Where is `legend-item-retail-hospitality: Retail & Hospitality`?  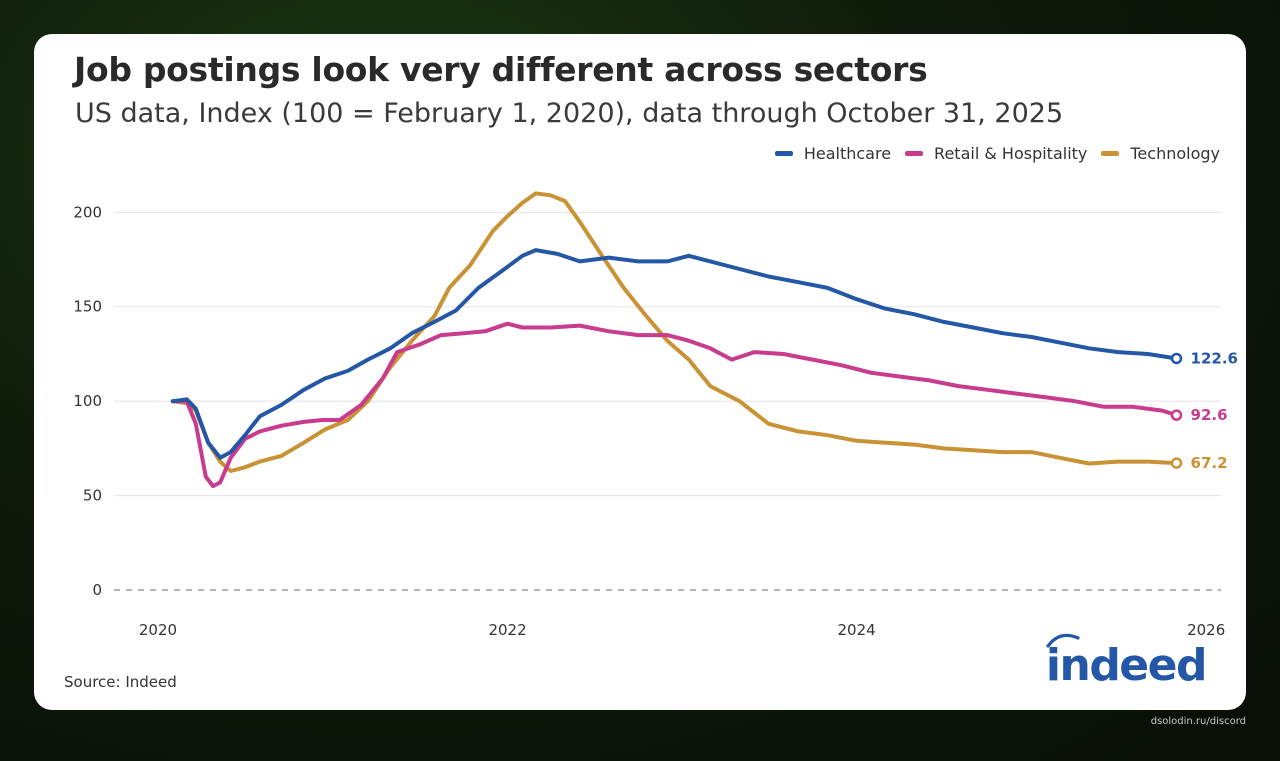
legend-item-retail-hospitality: Retail & Hospitality is located at coordinates (996, 153).